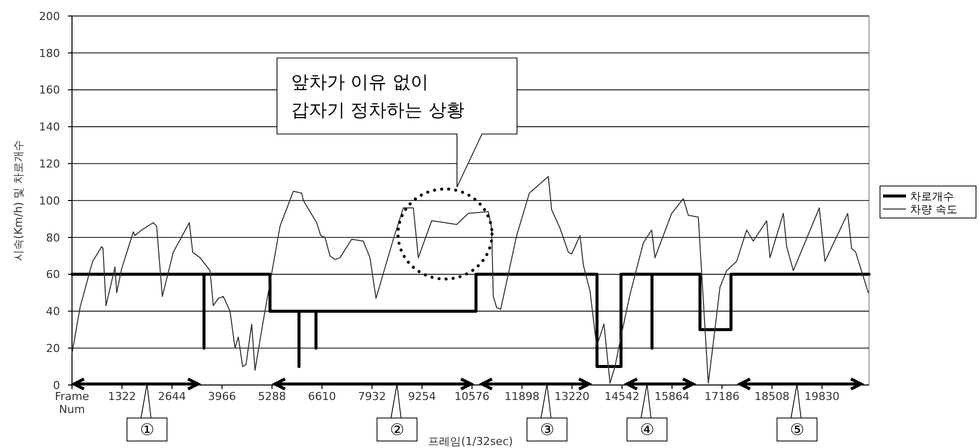 The image size is (979, 448). Describe the element at coordinates (422, 396) in the screenshot. I see `x-tick-label: 9254` at that location.